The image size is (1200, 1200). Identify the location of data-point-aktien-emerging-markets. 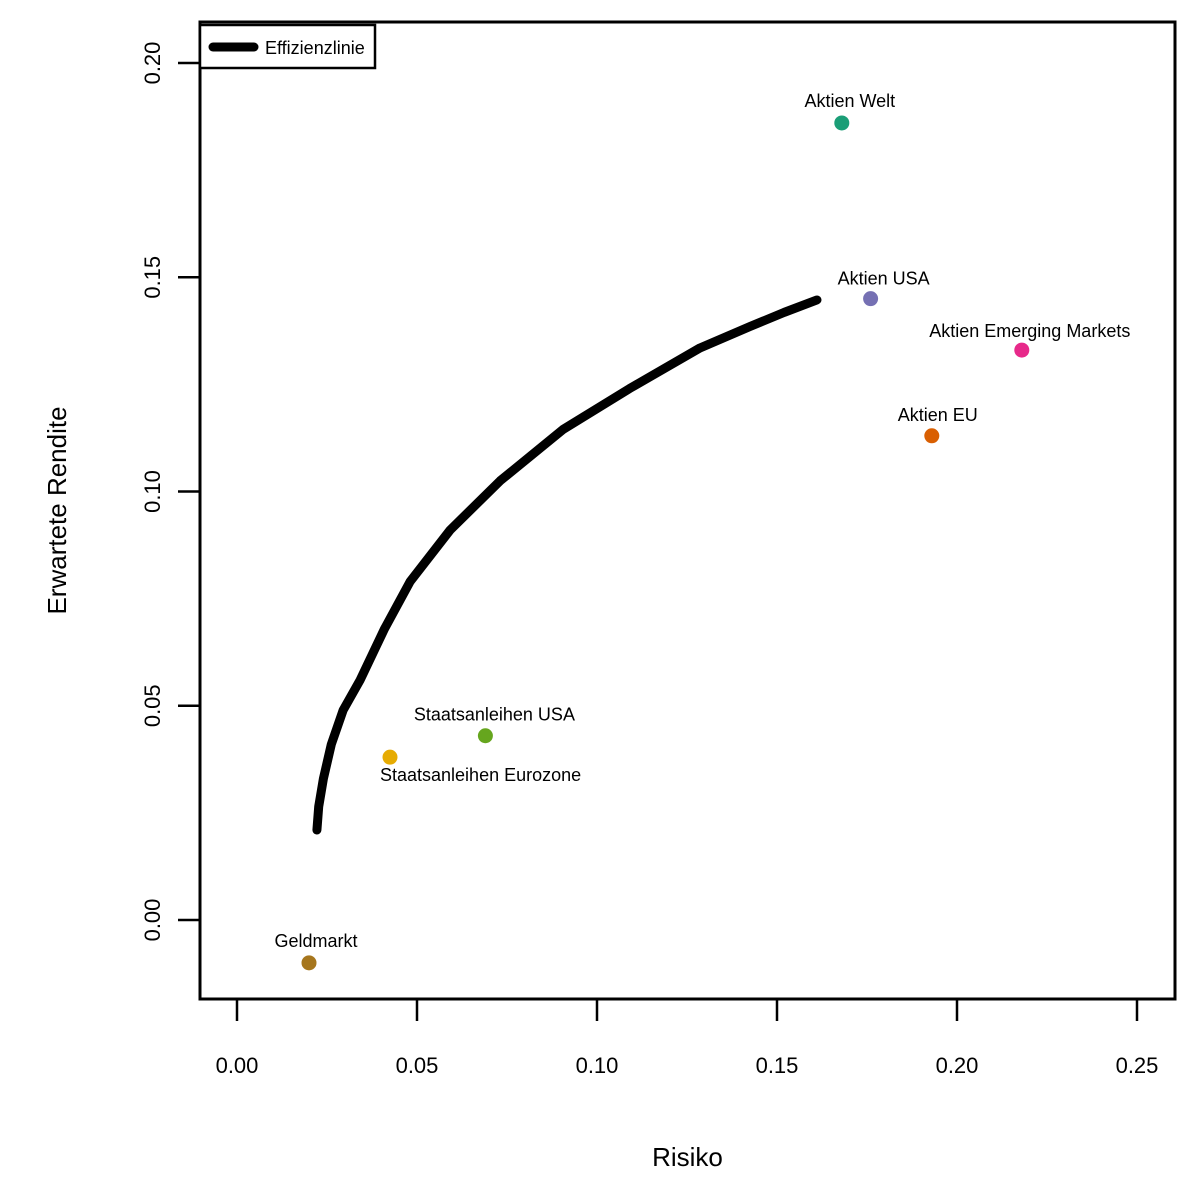
(1022, 350).